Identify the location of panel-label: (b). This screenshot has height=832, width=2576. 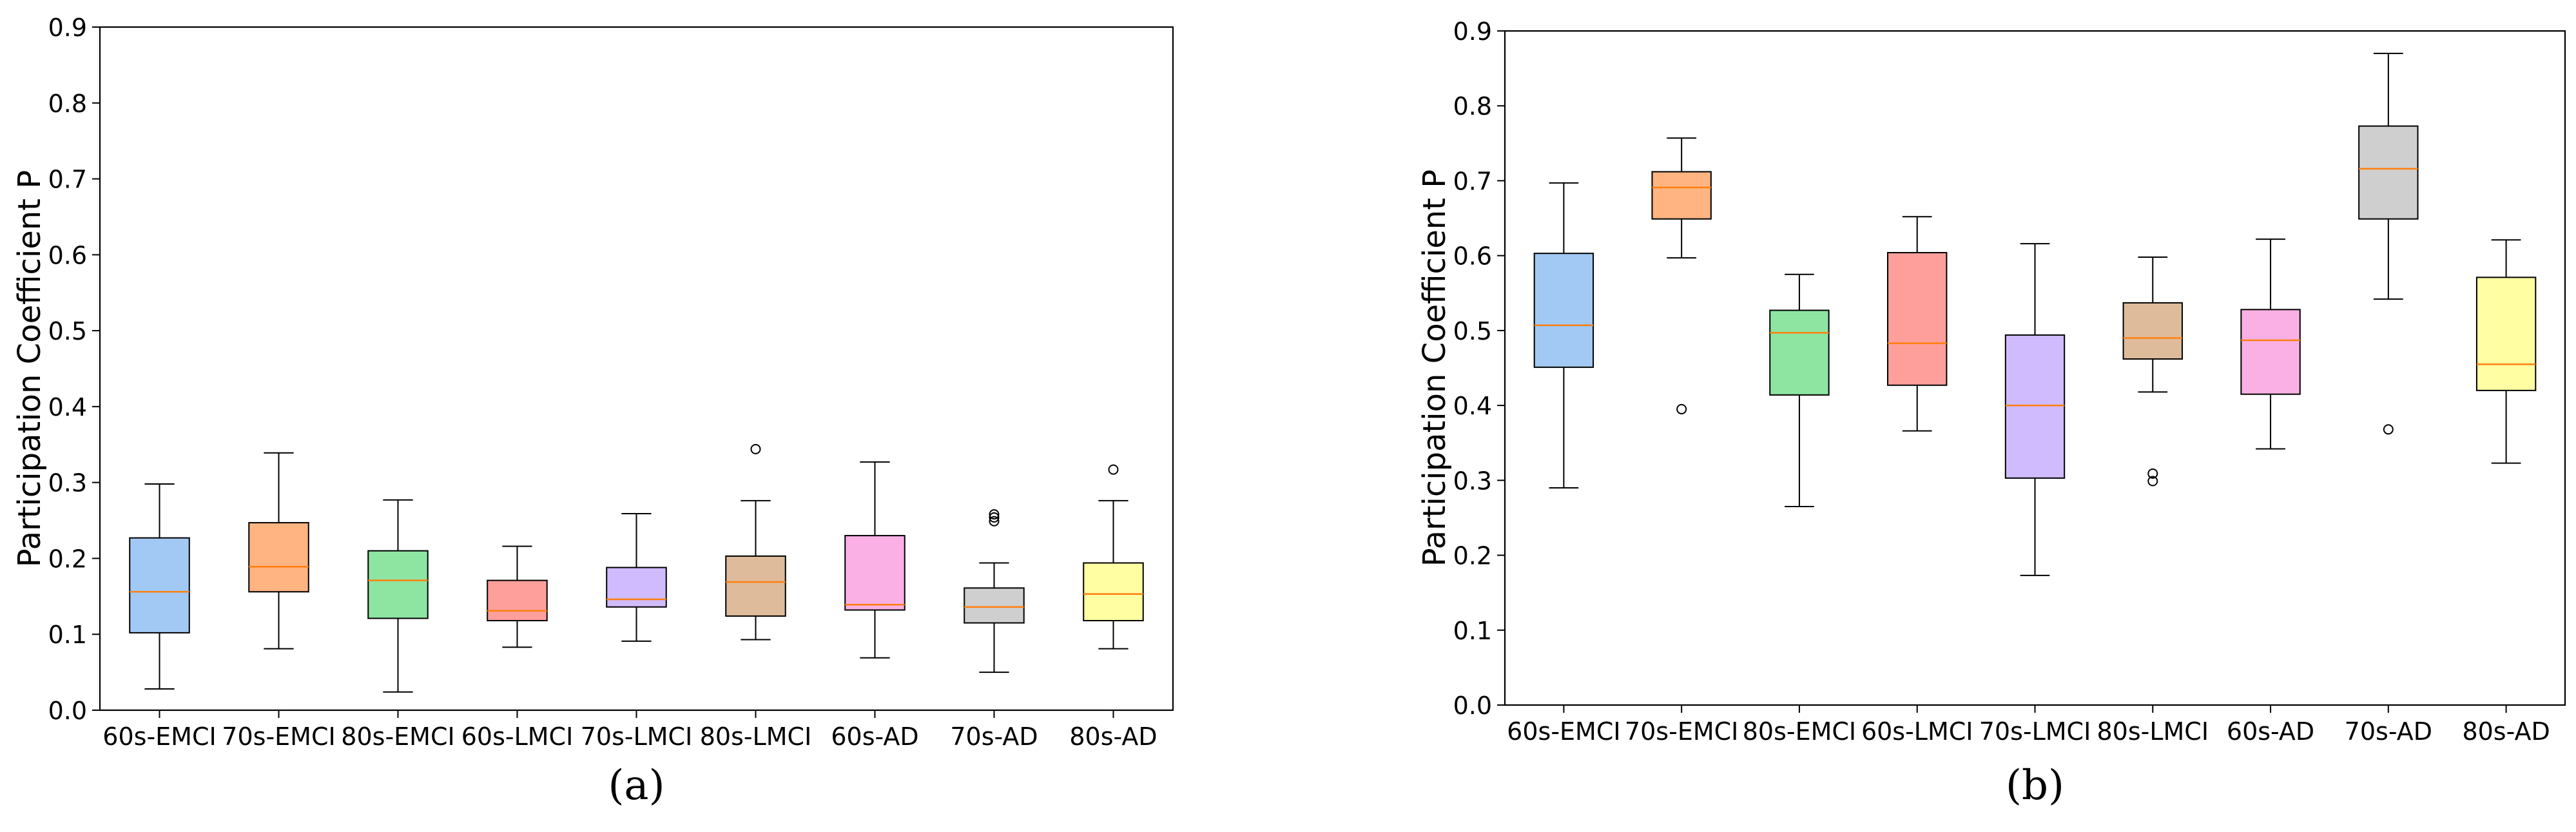
(2035, 785).